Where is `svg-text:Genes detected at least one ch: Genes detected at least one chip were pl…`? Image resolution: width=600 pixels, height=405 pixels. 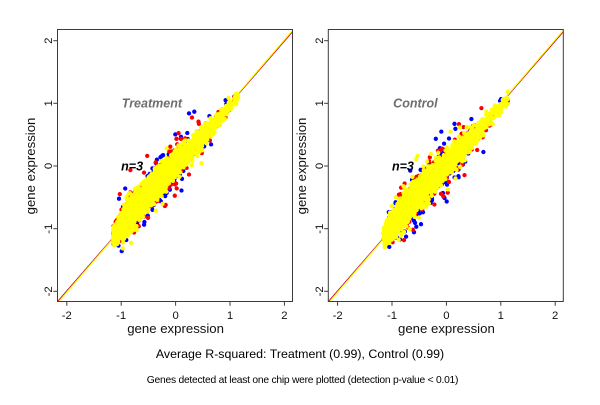
svg-text:Genes detected at least one ch: Genes detected at least one chip were pl… is located at coordinates (302, 380).